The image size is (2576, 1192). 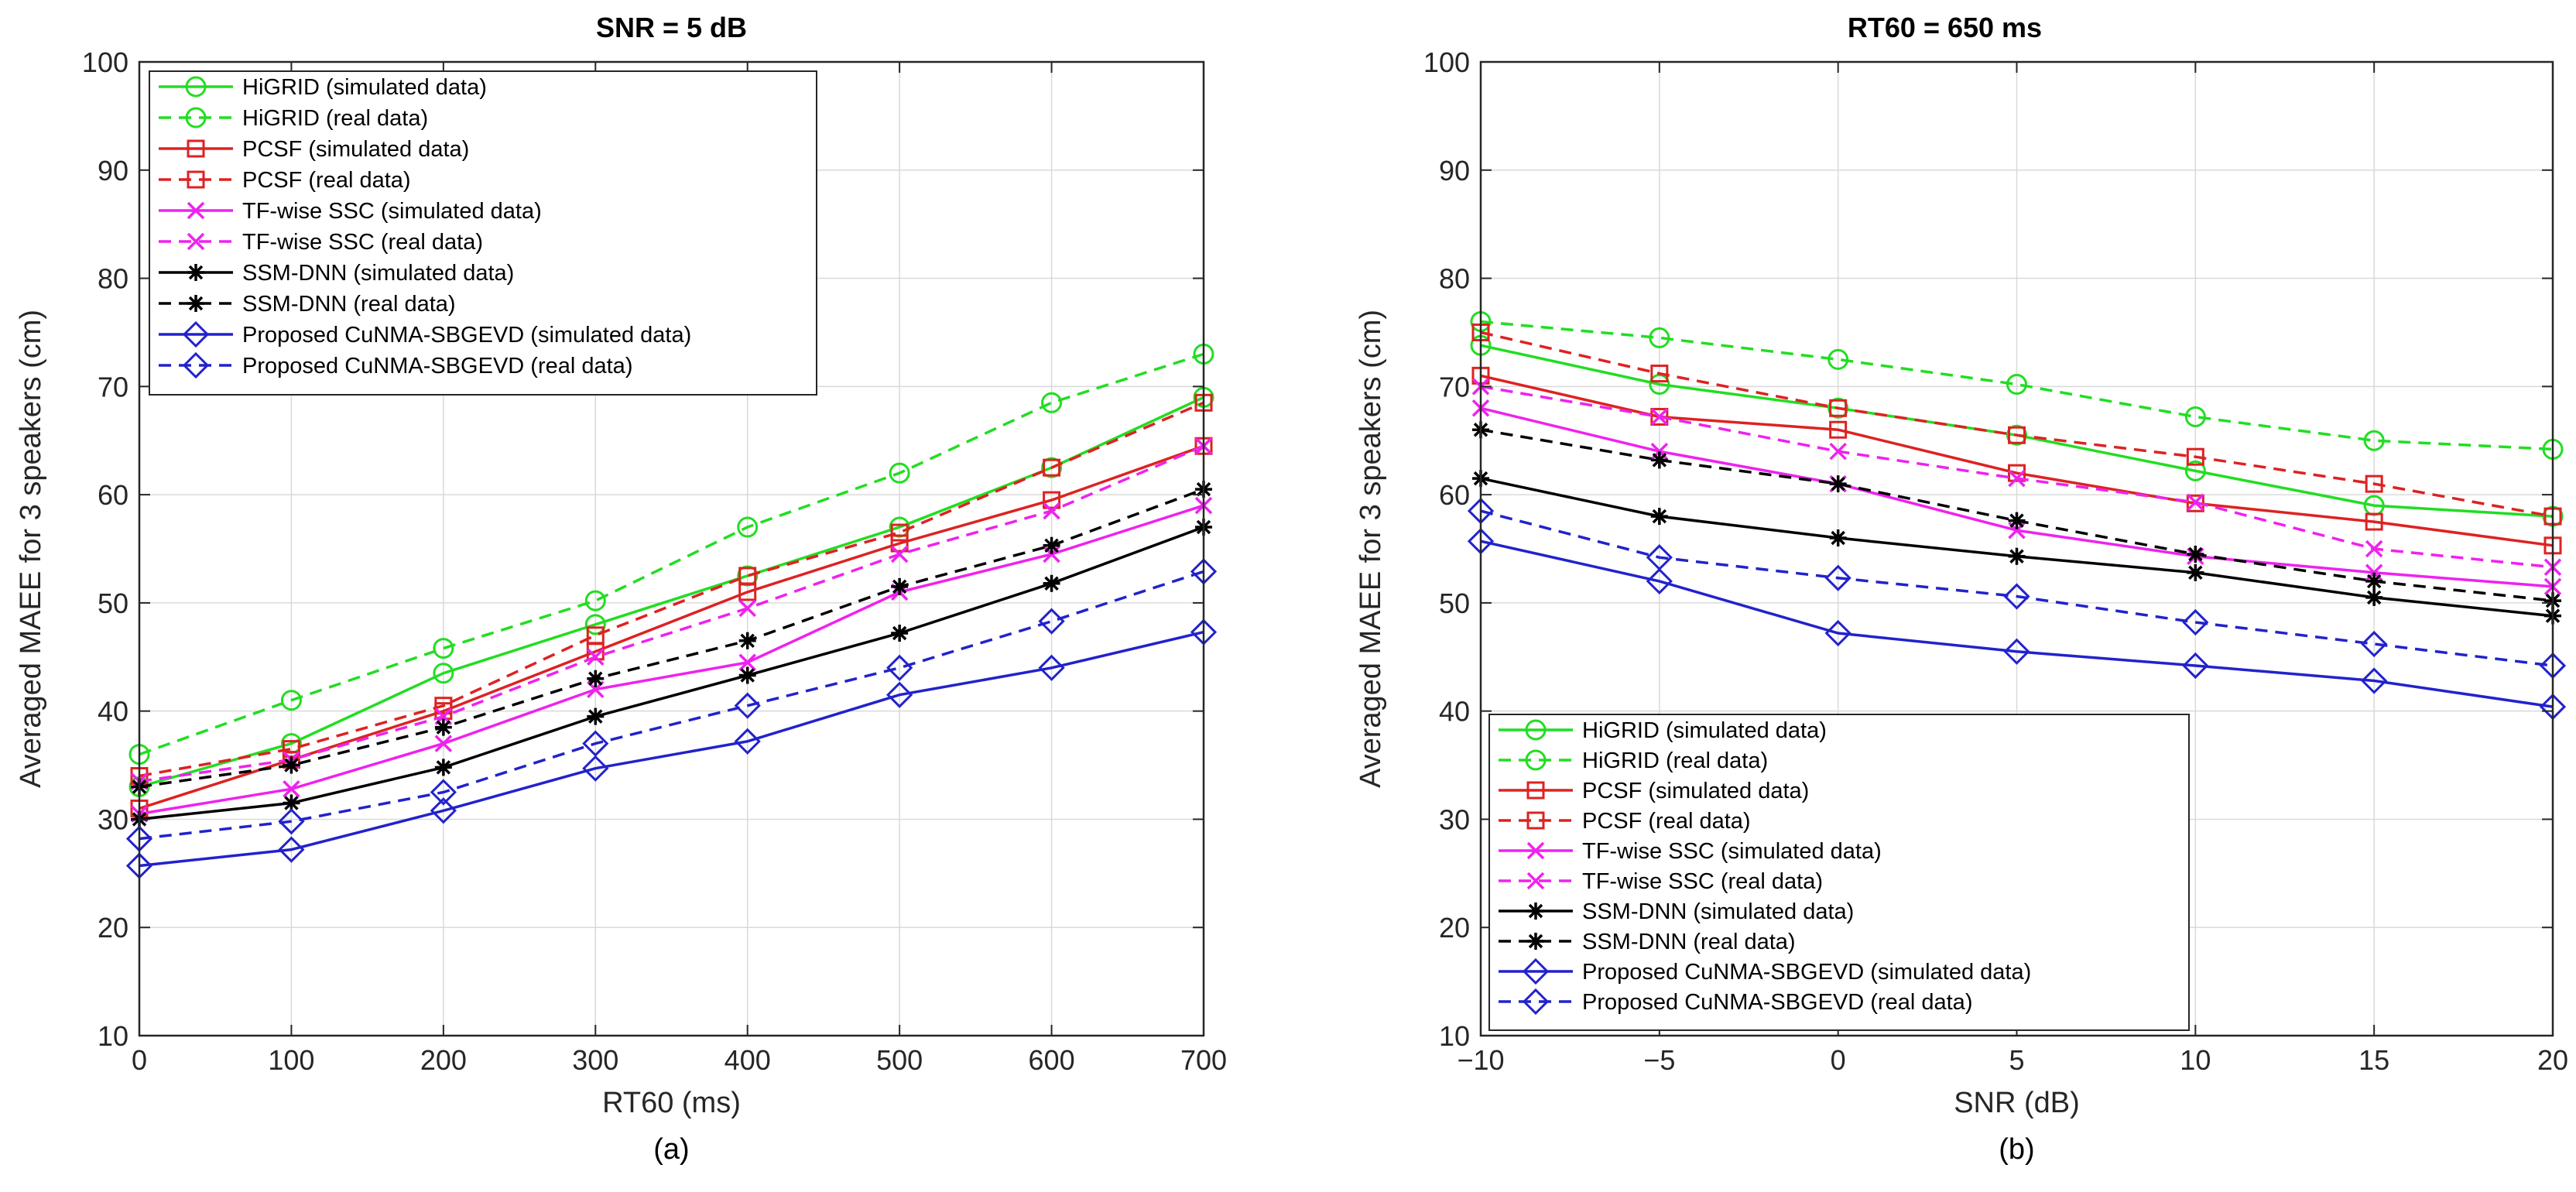 I want to click on chart-title: SNR = 5 dB, so click(x=671, y=28).